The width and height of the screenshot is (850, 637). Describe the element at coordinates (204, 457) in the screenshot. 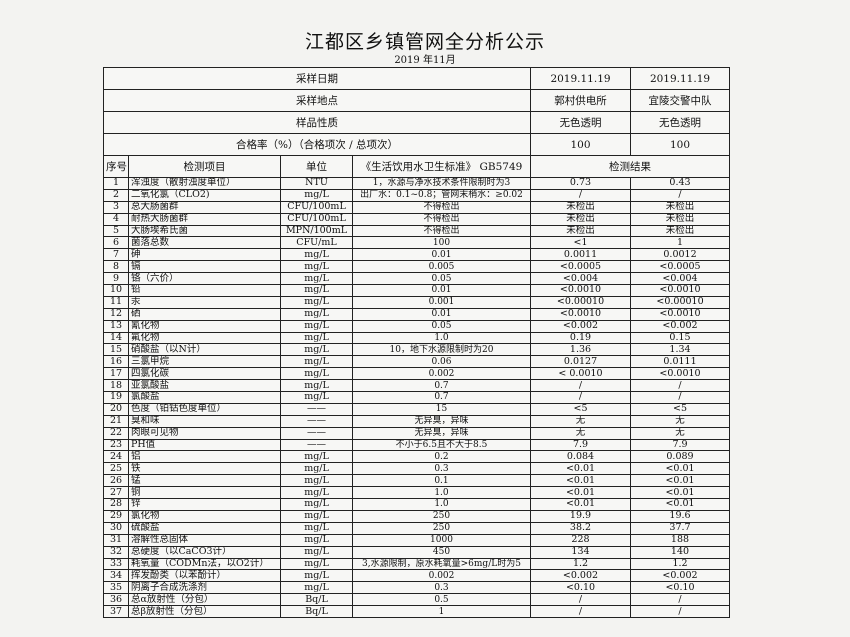

I see `cell-item: 铝` at that location.